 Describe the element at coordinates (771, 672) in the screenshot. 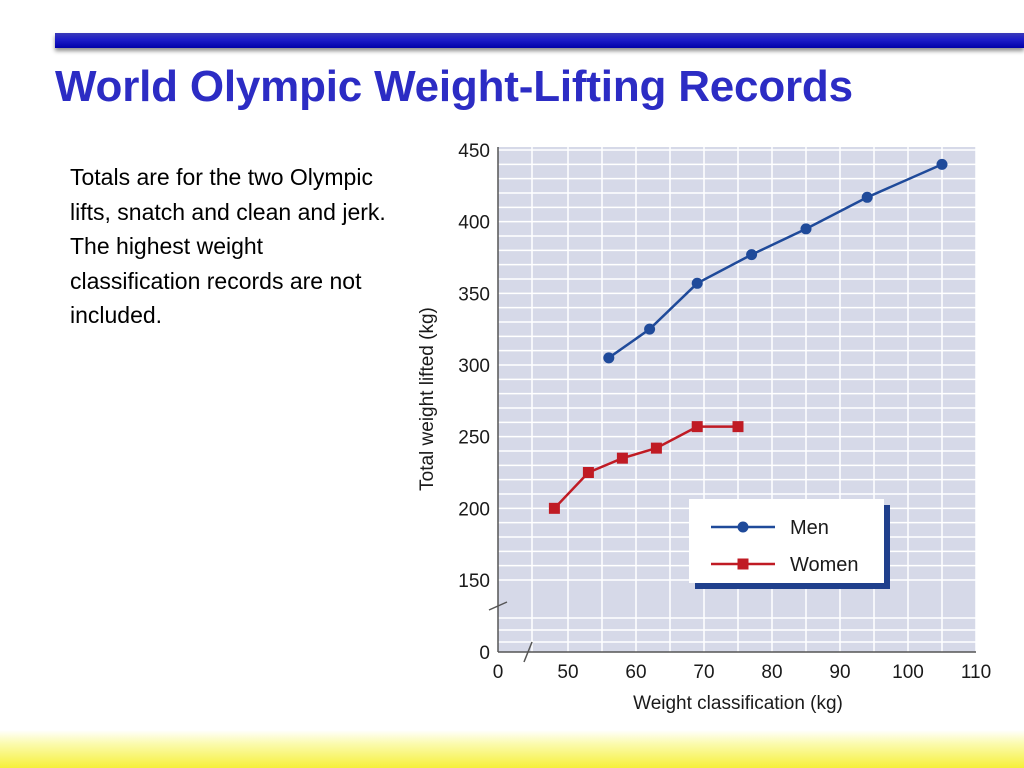

I see `x-tick-label: 80` at that location.